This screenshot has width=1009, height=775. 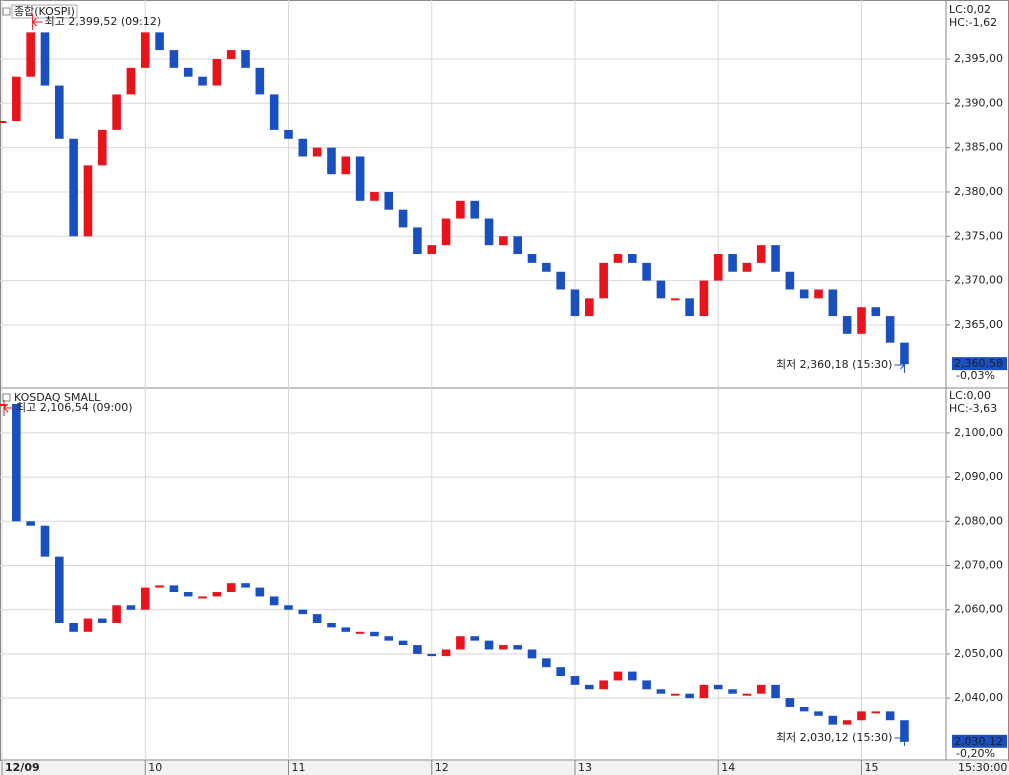 What do you see at coordinates (871, 767) in the screenshot?
I see `x-tick-label: 15` at bounding box center [871, 767].